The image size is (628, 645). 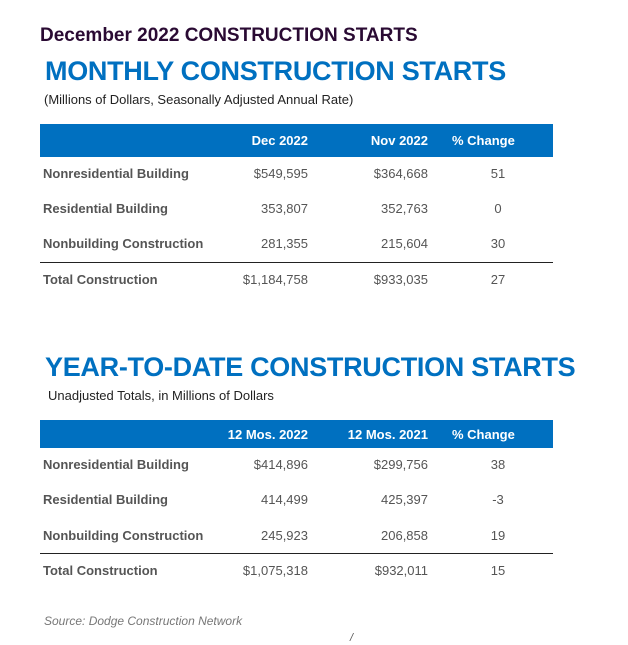 What do you see at coordinates (404, 243) in the screenshot?
I see `value-prior: 215,604` at bounding box center [404, 243].